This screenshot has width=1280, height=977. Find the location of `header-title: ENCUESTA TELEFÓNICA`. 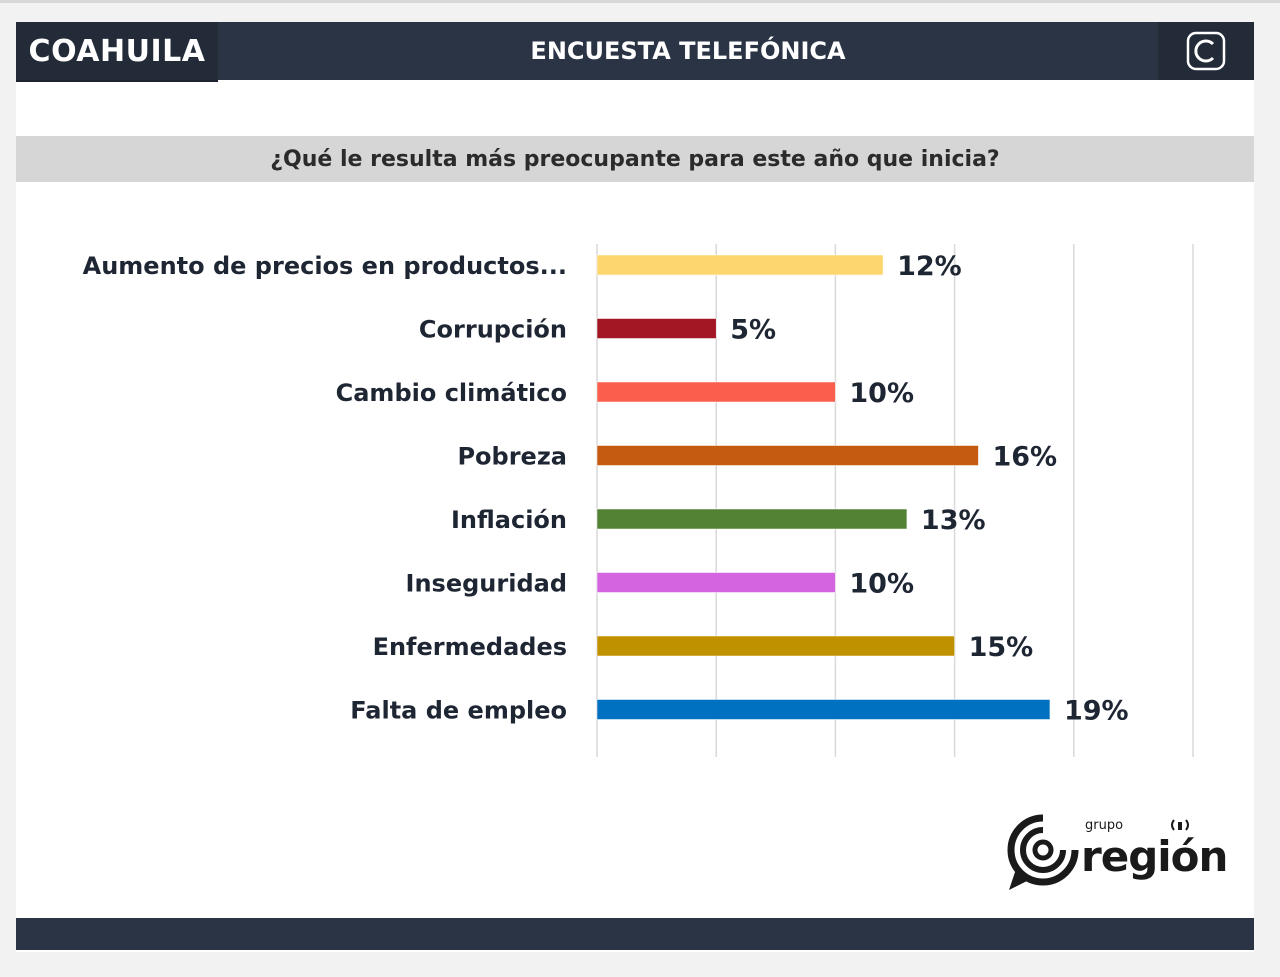

header-title: ENCUESTA TELEFÓNICA is located at coordinates (688, 51).